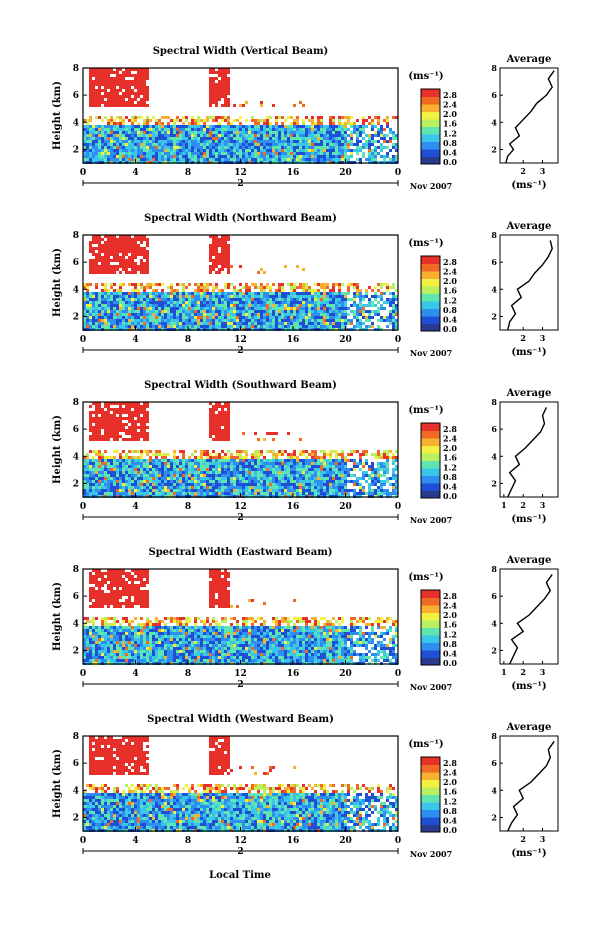 Image resolution: width=610 pixels, height=929 pixels. Describe the element at coordinates (529, 449) in the screenshot. I see `average-frame` at that location.